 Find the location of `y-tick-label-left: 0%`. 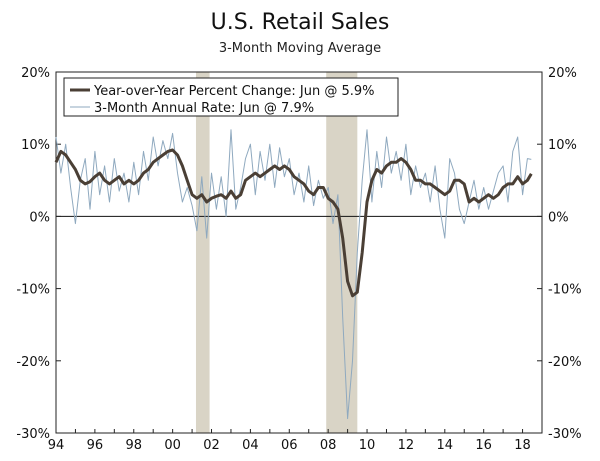

y-tick-label-left: 0% is located at coordinates (39, 217).